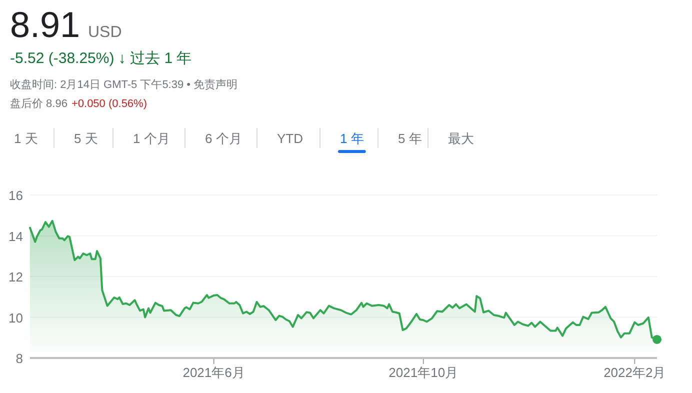 The image size is (692, 393). I want to click on text: USD, so click(105, 32).